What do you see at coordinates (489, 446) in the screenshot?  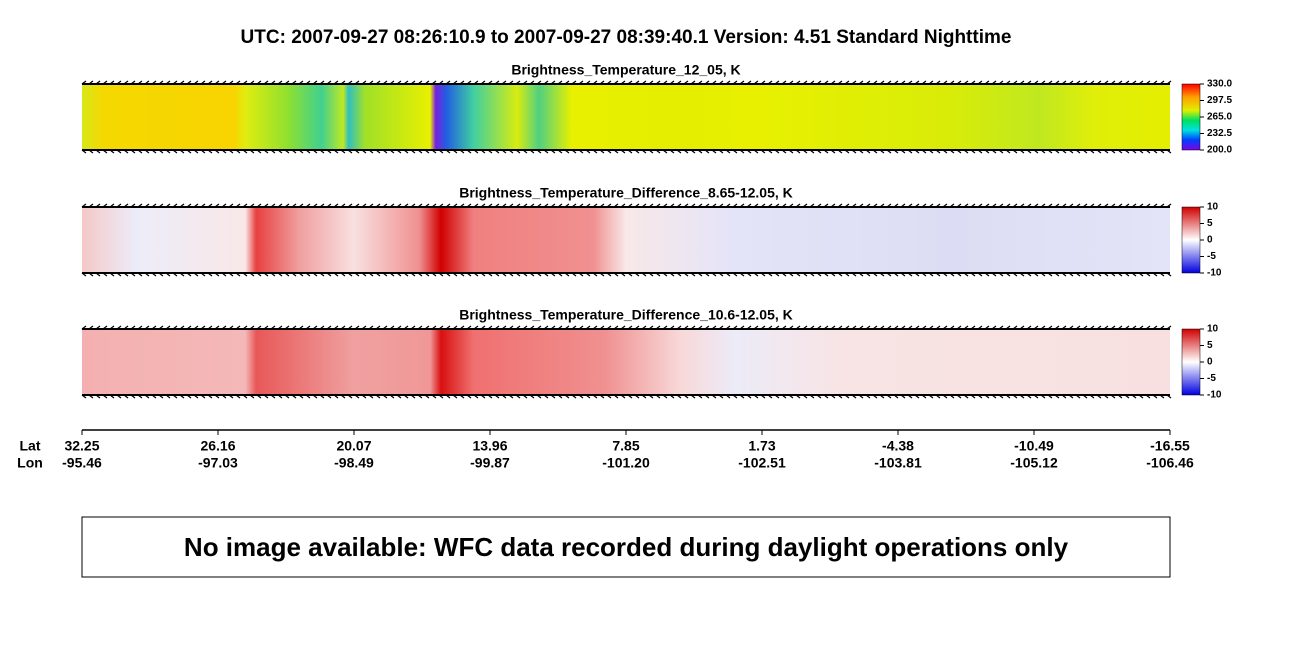 I see `lat-tick-label: 13.96` at bounding box center [489, 446].